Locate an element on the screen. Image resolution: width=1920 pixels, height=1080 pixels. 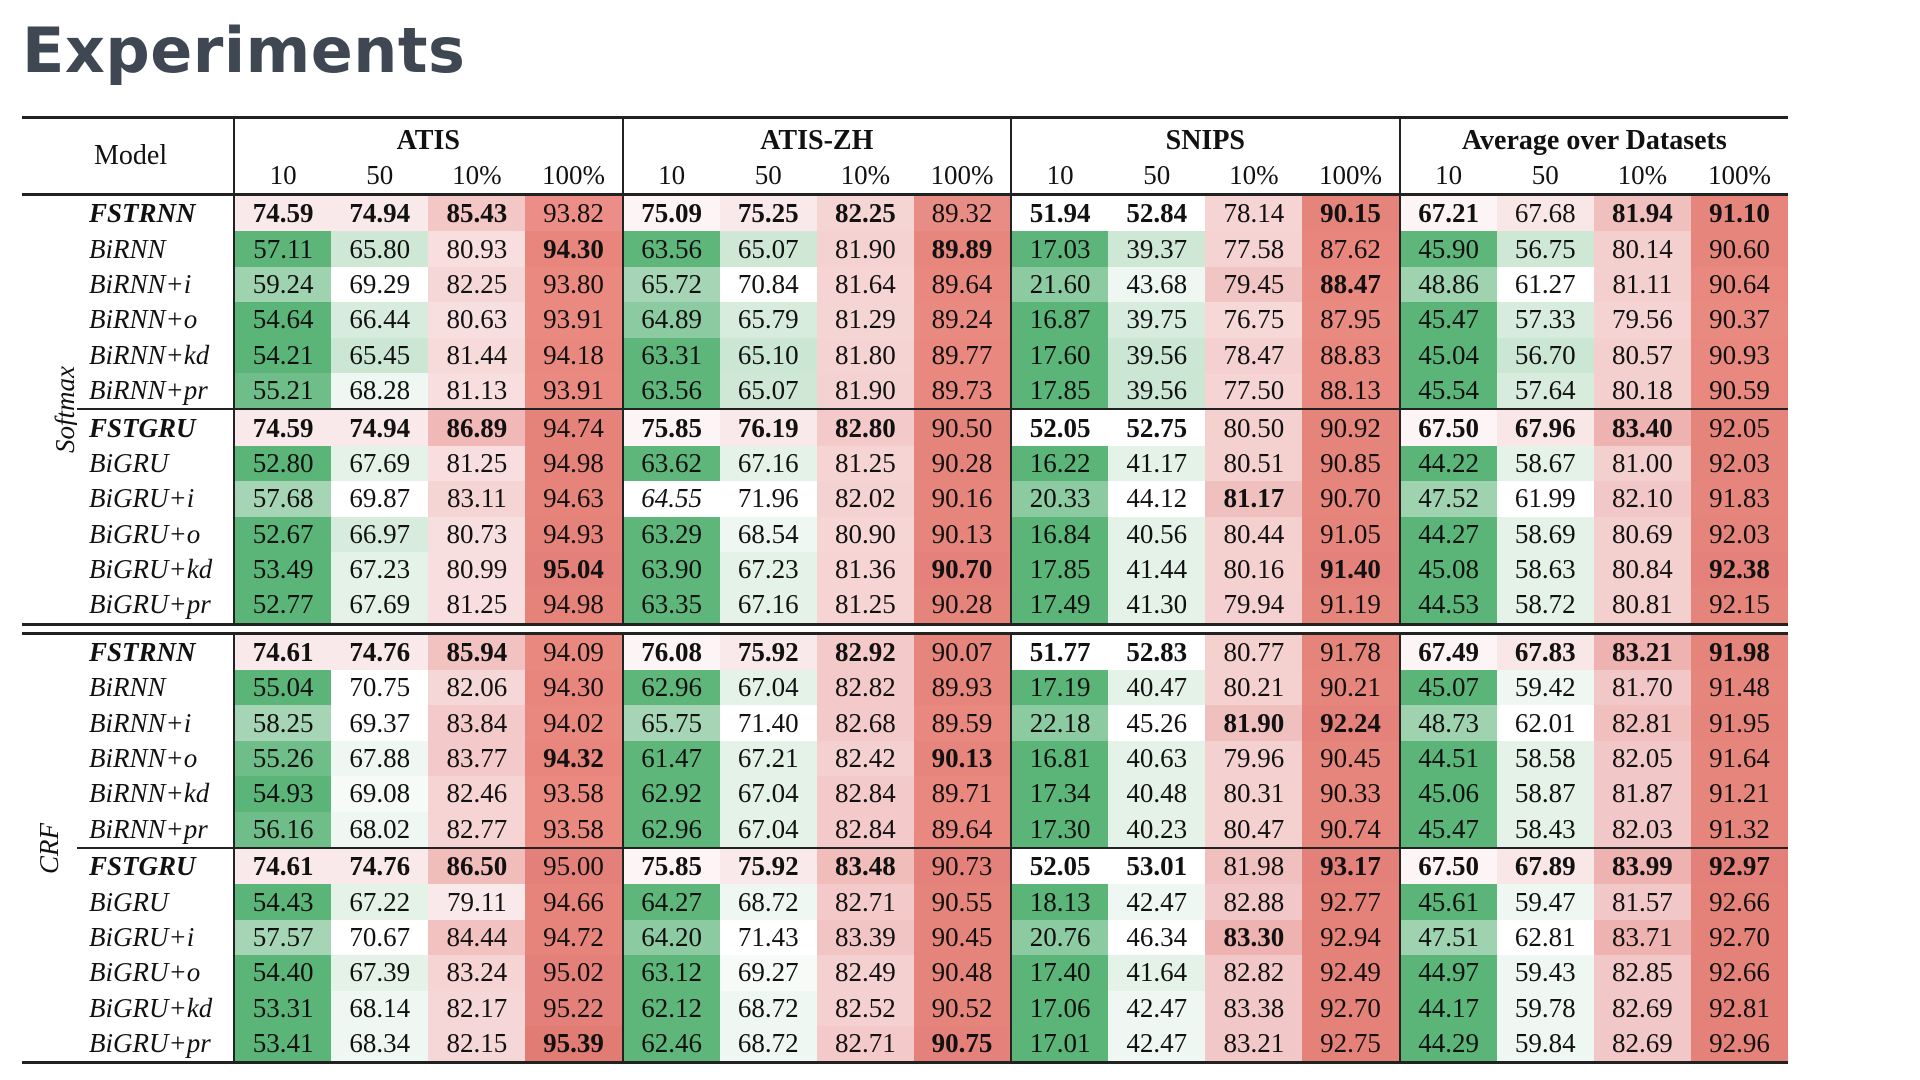
value-cell: 90.13 is located at coordinates (962, 758).